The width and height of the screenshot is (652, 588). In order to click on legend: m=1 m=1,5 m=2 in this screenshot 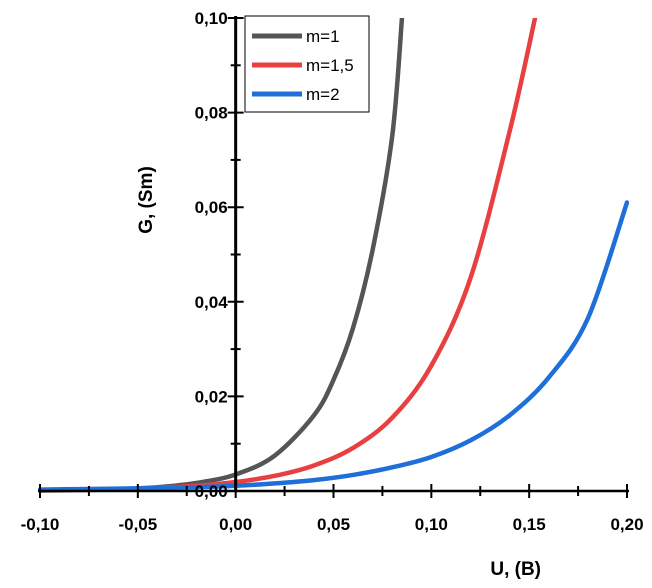, I will do `click(307, 64)`.